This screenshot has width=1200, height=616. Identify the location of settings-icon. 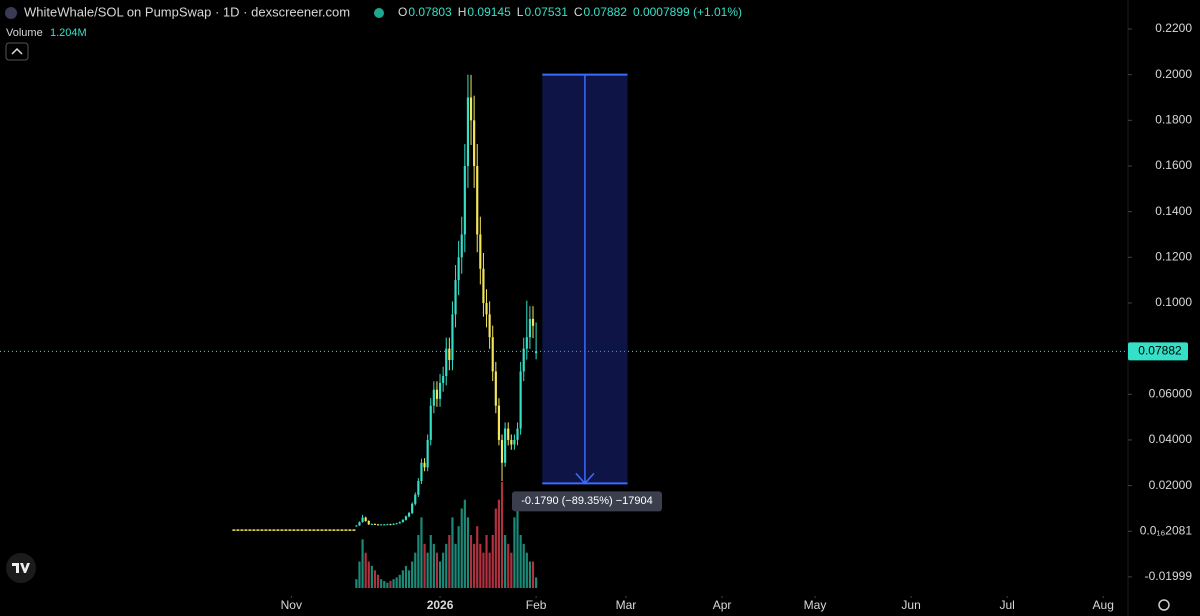
(1164, 605).